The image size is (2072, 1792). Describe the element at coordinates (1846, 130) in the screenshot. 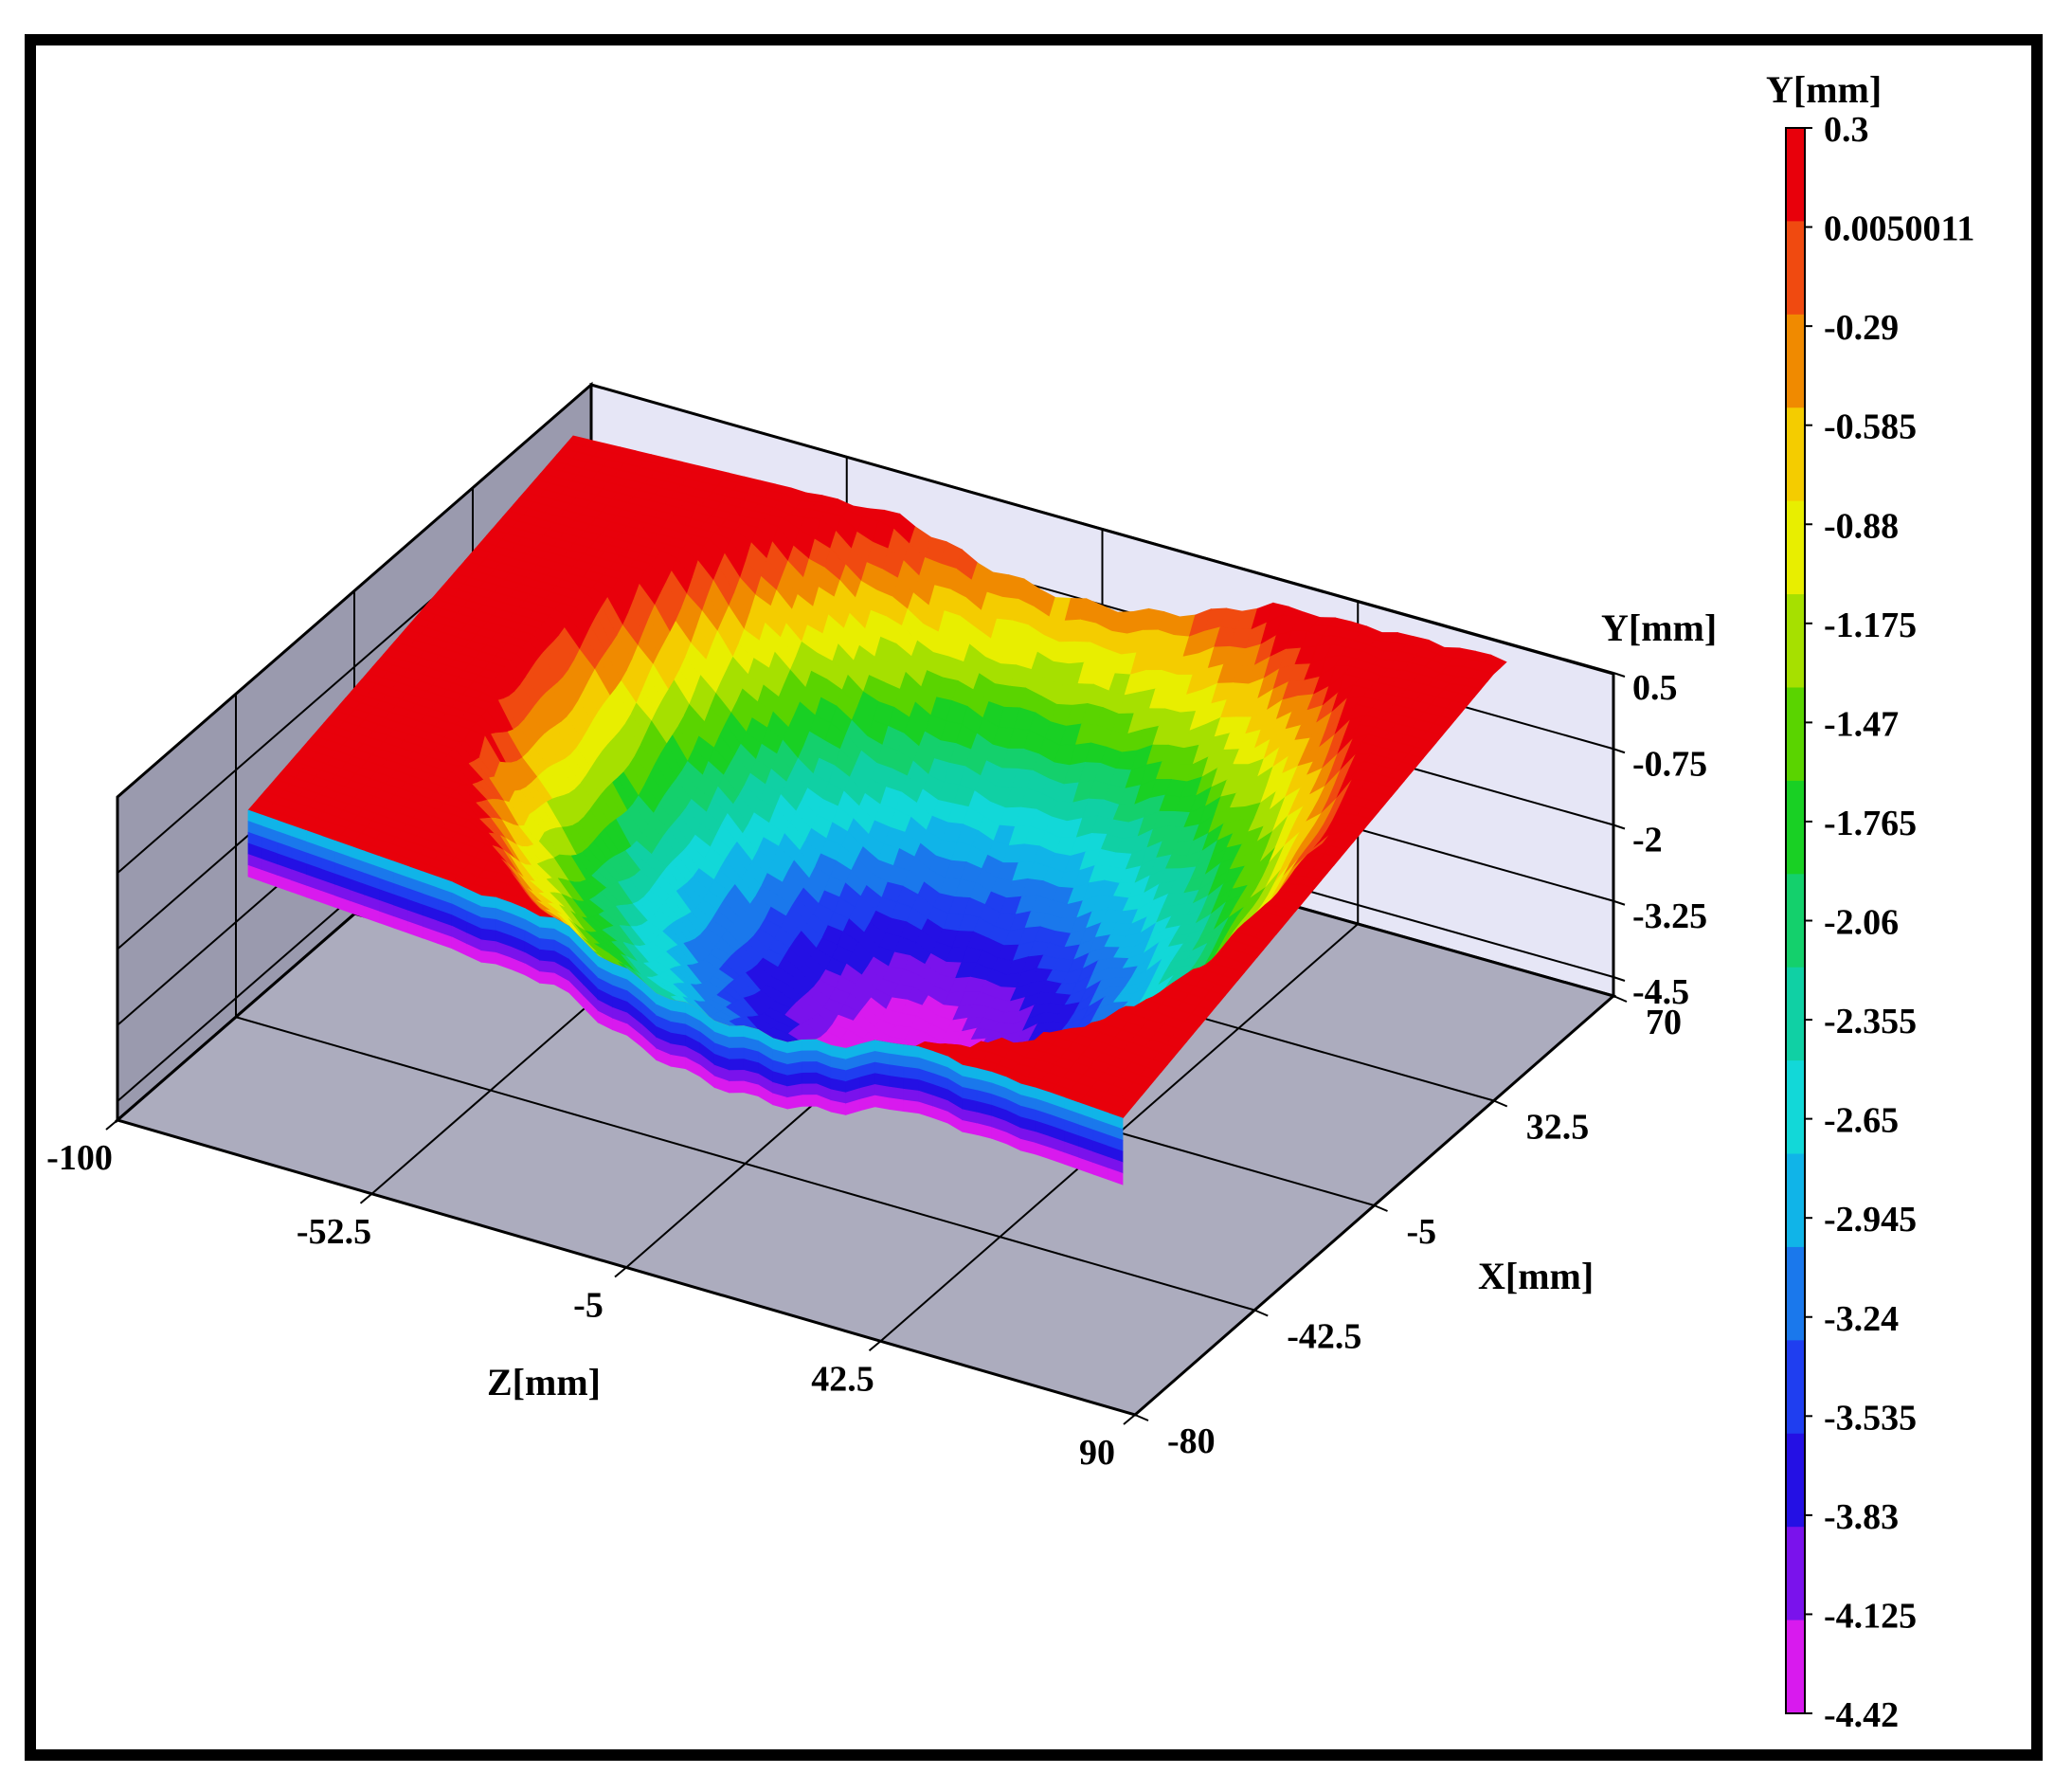

I see `colorbar-level-label: 0.3` at that location.